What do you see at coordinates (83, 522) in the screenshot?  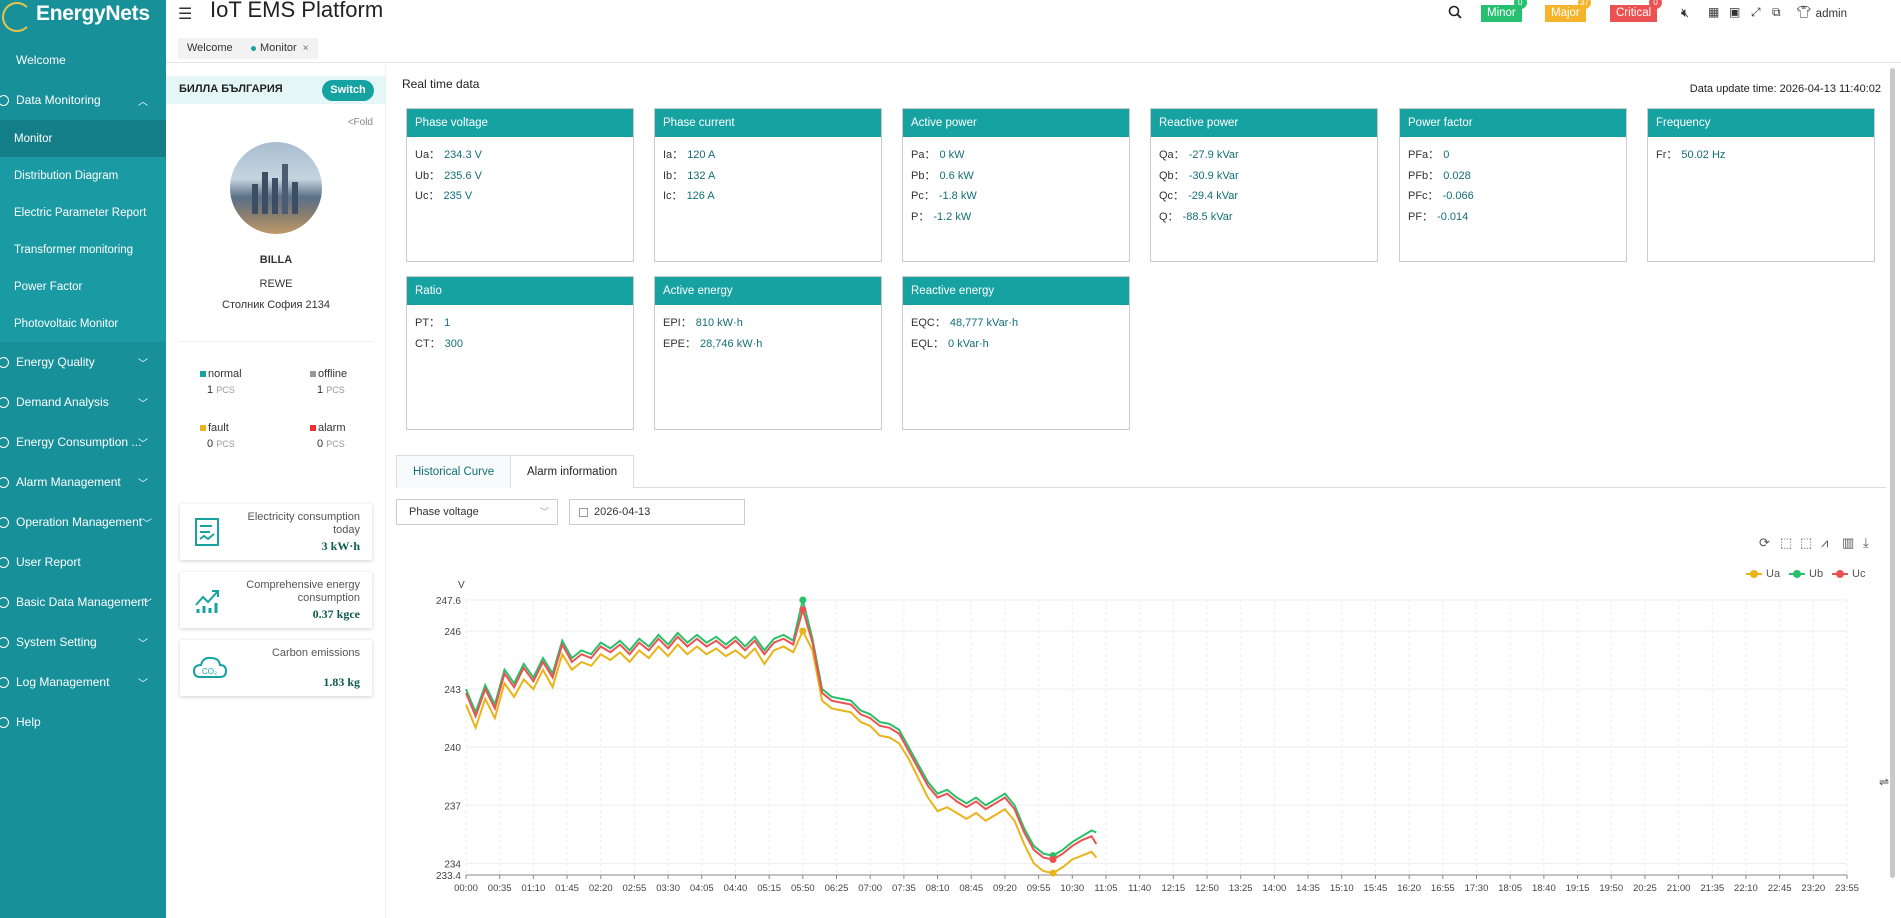 I see `sidebar-item-operation-management: Operation Management ﹀` at bounding box center [83, 522].